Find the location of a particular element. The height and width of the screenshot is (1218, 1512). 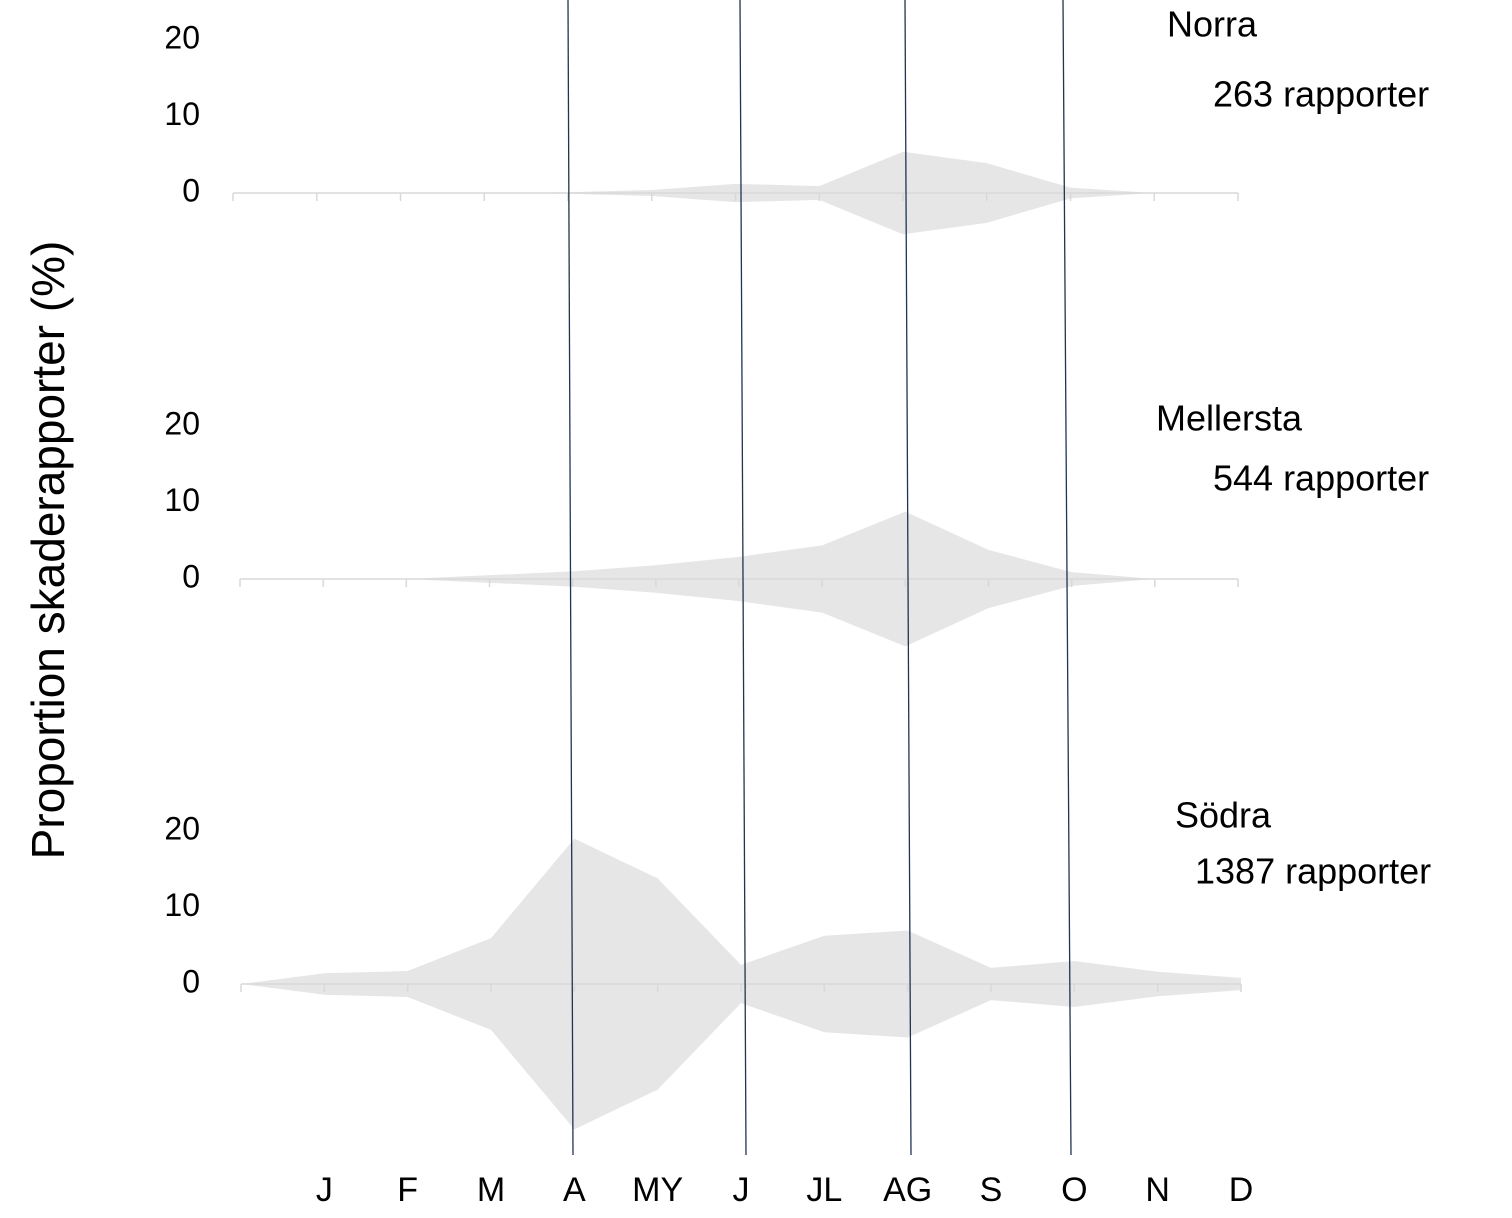

x-tick-label: AG is located at coordinates (907, 1190).